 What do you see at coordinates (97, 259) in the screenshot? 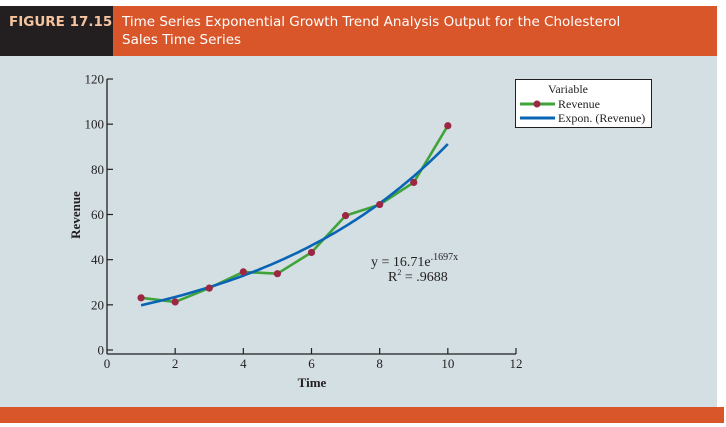
I see `y-tick-label: 40` at bounding box center [97, 259].